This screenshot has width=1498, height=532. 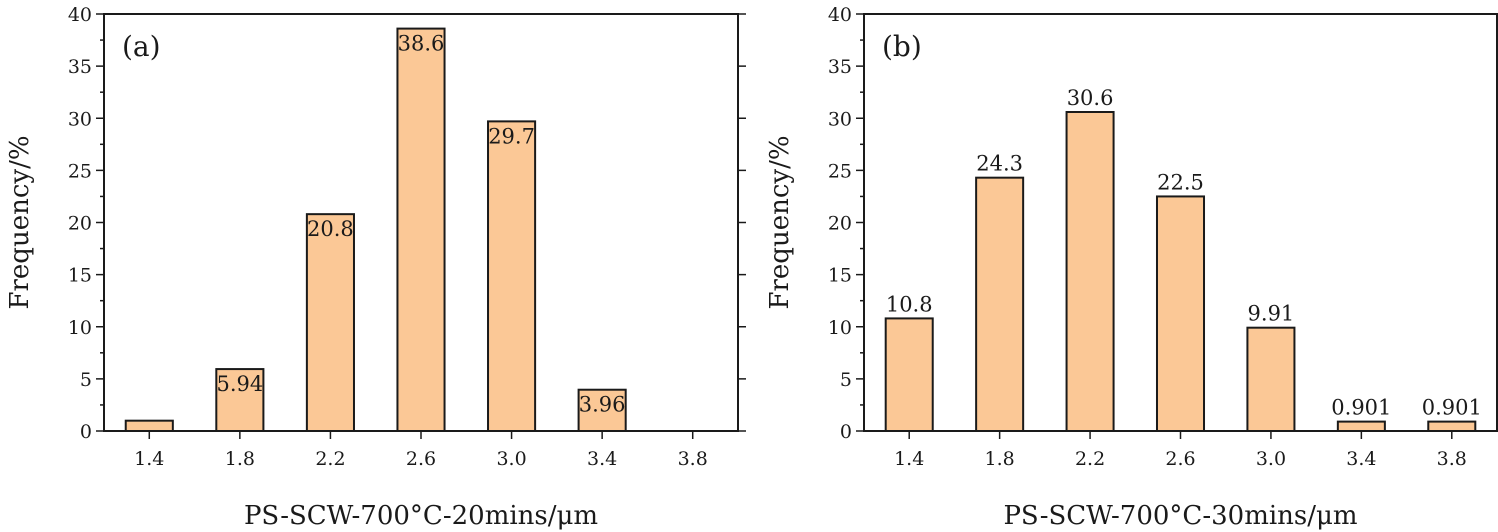 What do you see at coordinates (1090, 98) in the screenshot?
I see `data-label: 30.6` at bounding box center [1090, 98].